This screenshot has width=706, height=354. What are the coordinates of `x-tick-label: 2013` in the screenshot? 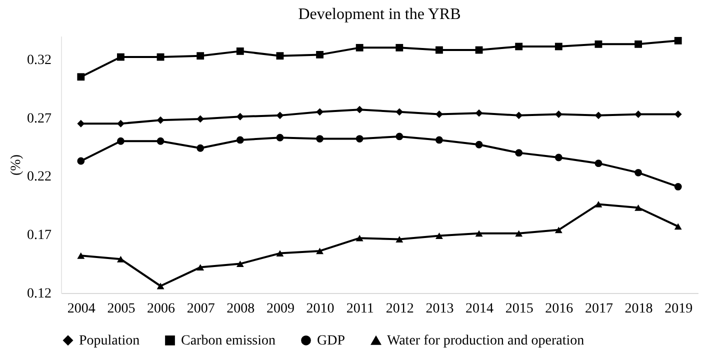 It's located at (440, 309).